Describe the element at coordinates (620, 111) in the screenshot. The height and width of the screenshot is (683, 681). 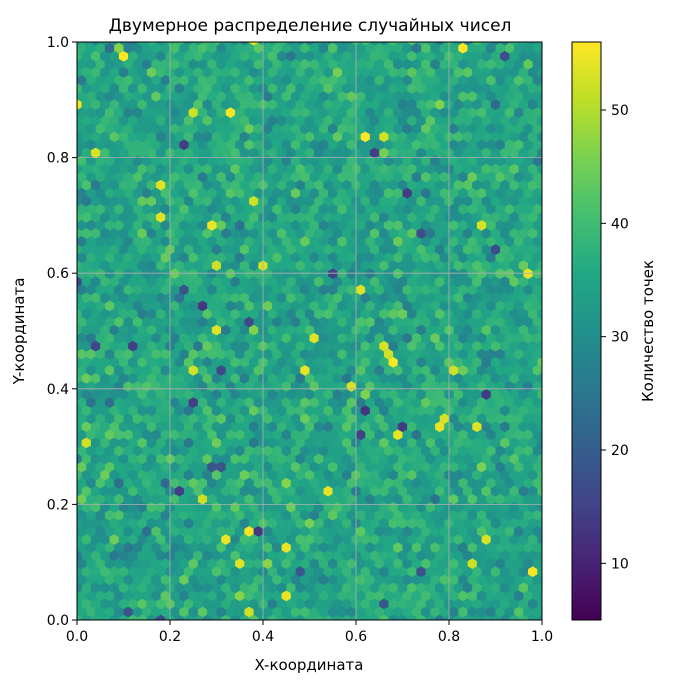
I see `colorbar-tick-label: 50` at that location.